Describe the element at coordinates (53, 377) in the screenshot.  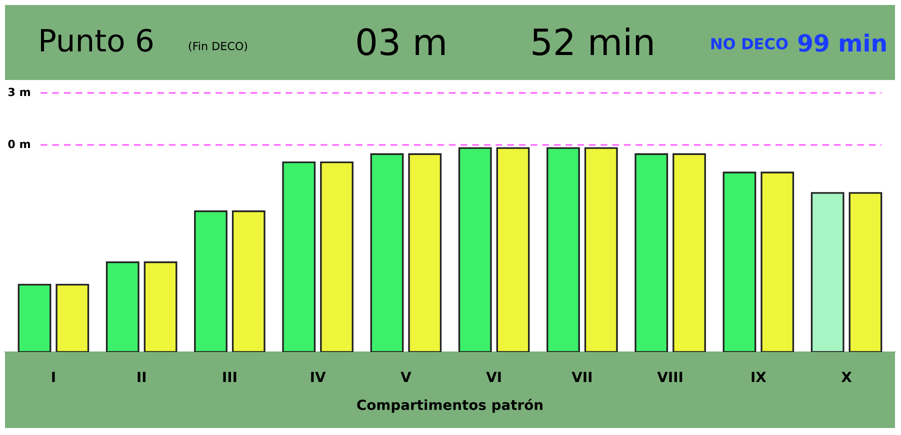
I see `x-tick-label: I` at that location.